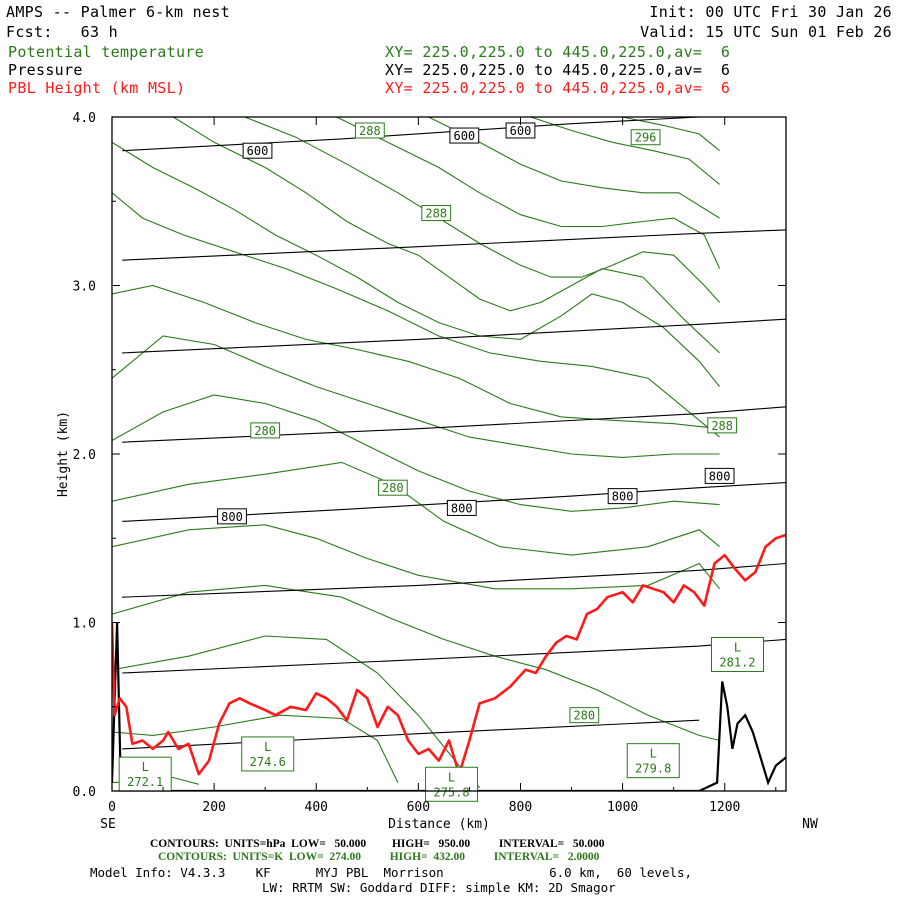 The height and width of the screenshot is (900, 900). What do you see at coordinates (520, 807) in the screenshot?
I see `x-tick-label: 800` at bounding box center [520, 807].